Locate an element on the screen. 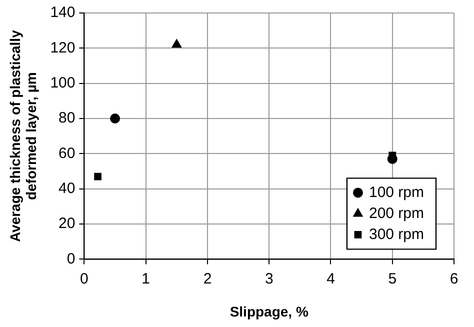  x-tick-label: 2 is located at coordinates (207, 279).